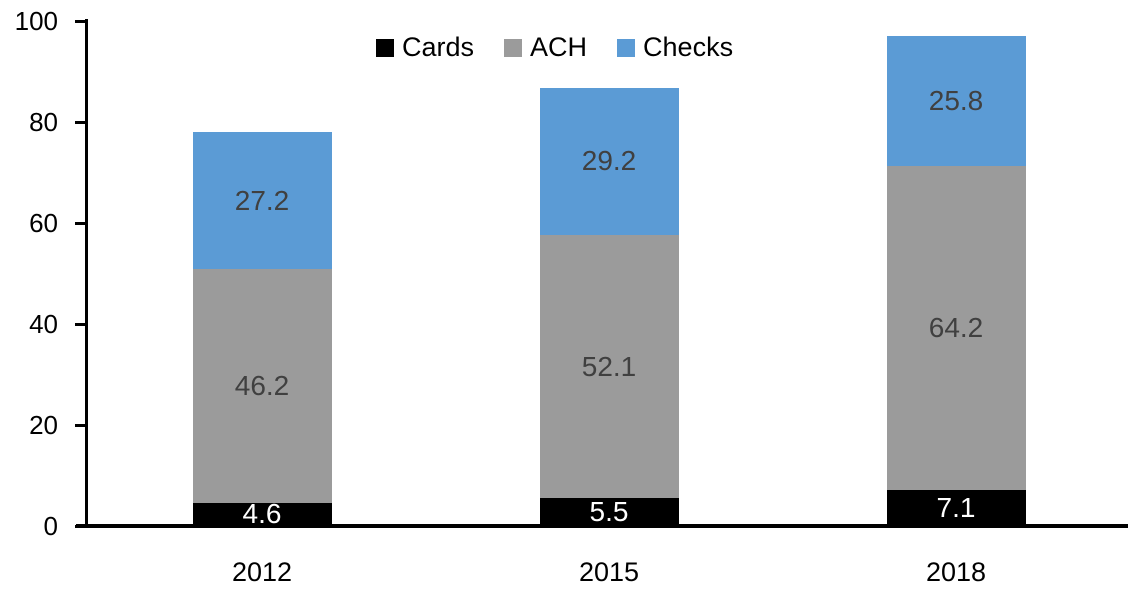 The width and height of the screenshot is (1134, 599). I want to click on segment-value-label: 25.8, so click(956, 100).